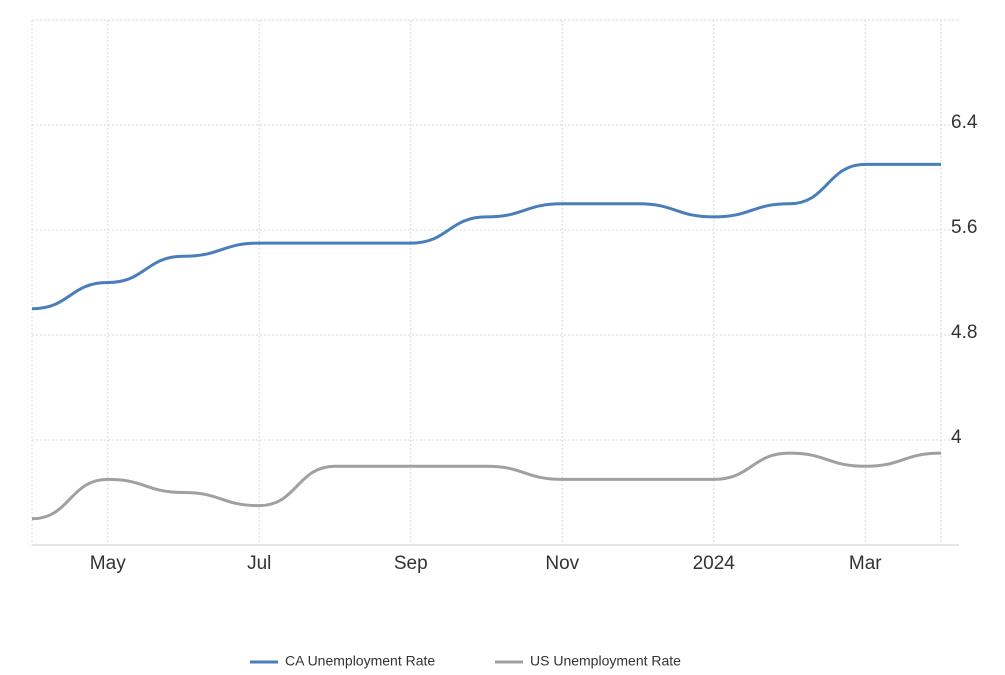 The width and height of the screenshot is (1005, 675). I want to click on legend: CA Unemployment Rate US Unemployment Rate, so click(465, 661).